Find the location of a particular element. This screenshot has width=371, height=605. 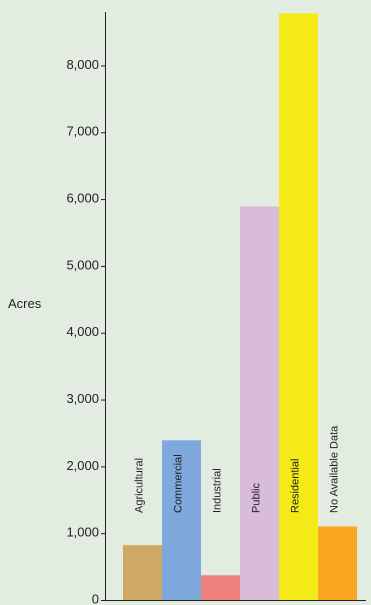

bar-label-industrial: Industrial is located at coordinates (217, 490).